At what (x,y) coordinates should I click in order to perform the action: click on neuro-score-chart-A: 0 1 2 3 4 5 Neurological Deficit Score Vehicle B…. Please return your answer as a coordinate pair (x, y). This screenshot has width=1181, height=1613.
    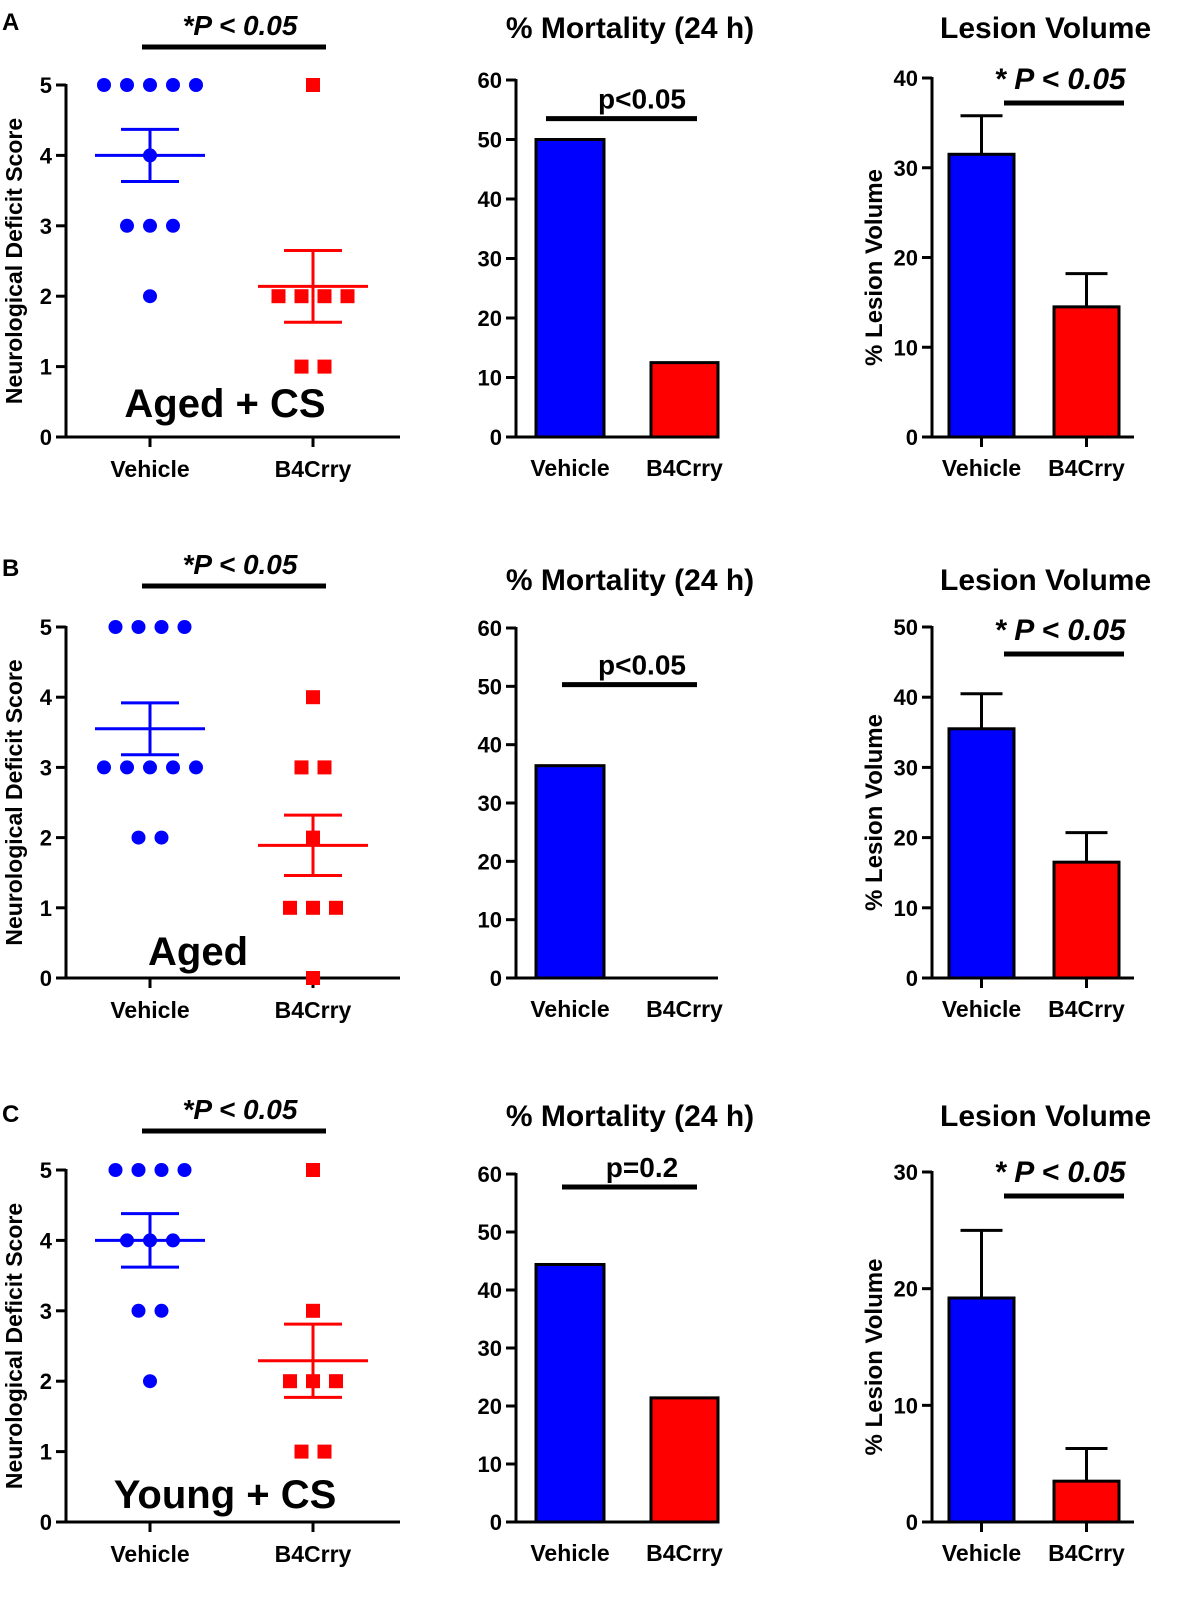
    Looking at the image, I should click on (200, 246).